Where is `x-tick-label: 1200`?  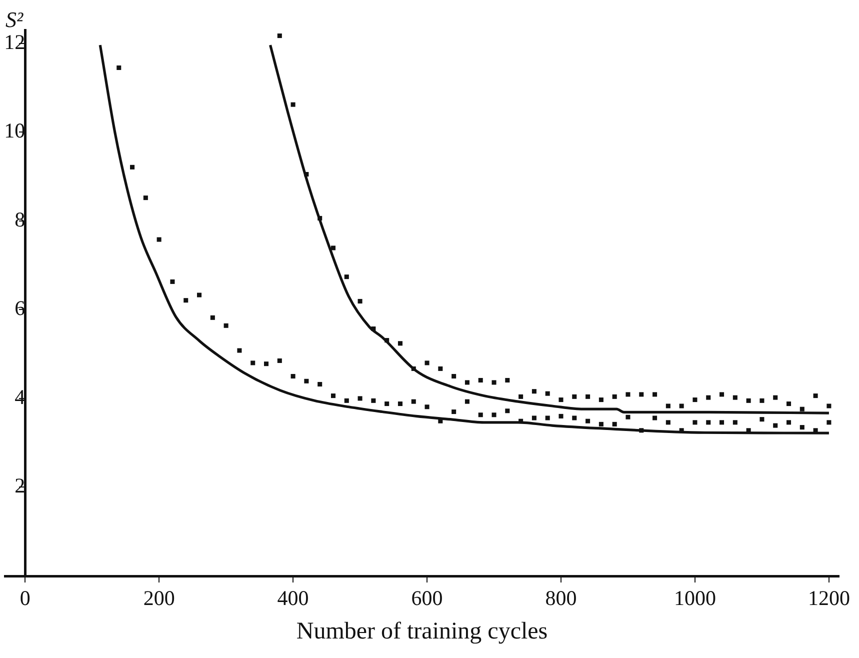 x-tick-label: 1200 is located at coordinates (829, 598).